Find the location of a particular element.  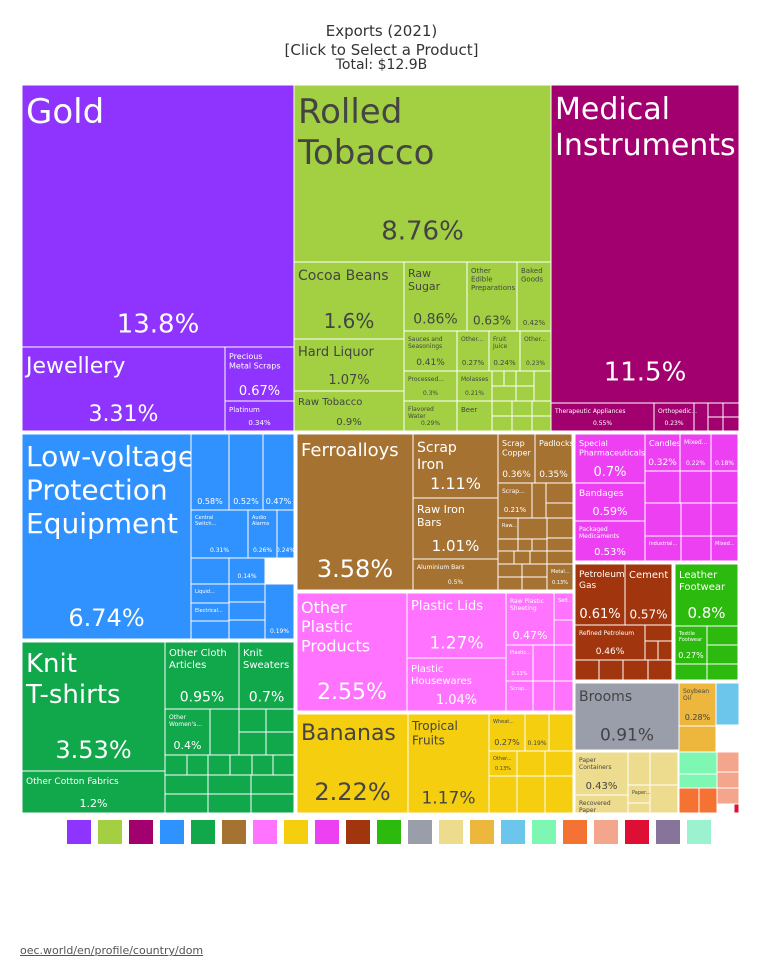

treemap-tile-wood-products-other is located at coordinates (697, 739).